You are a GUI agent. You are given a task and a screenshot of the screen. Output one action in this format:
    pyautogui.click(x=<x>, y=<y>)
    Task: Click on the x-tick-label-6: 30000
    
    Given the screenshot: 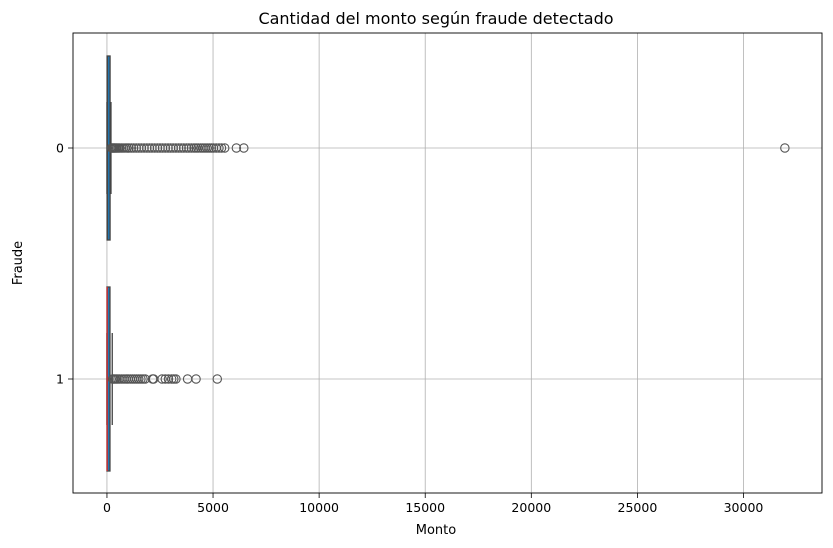 What is the action you would take?
    pyautogui.click(x=744, y=507)
    